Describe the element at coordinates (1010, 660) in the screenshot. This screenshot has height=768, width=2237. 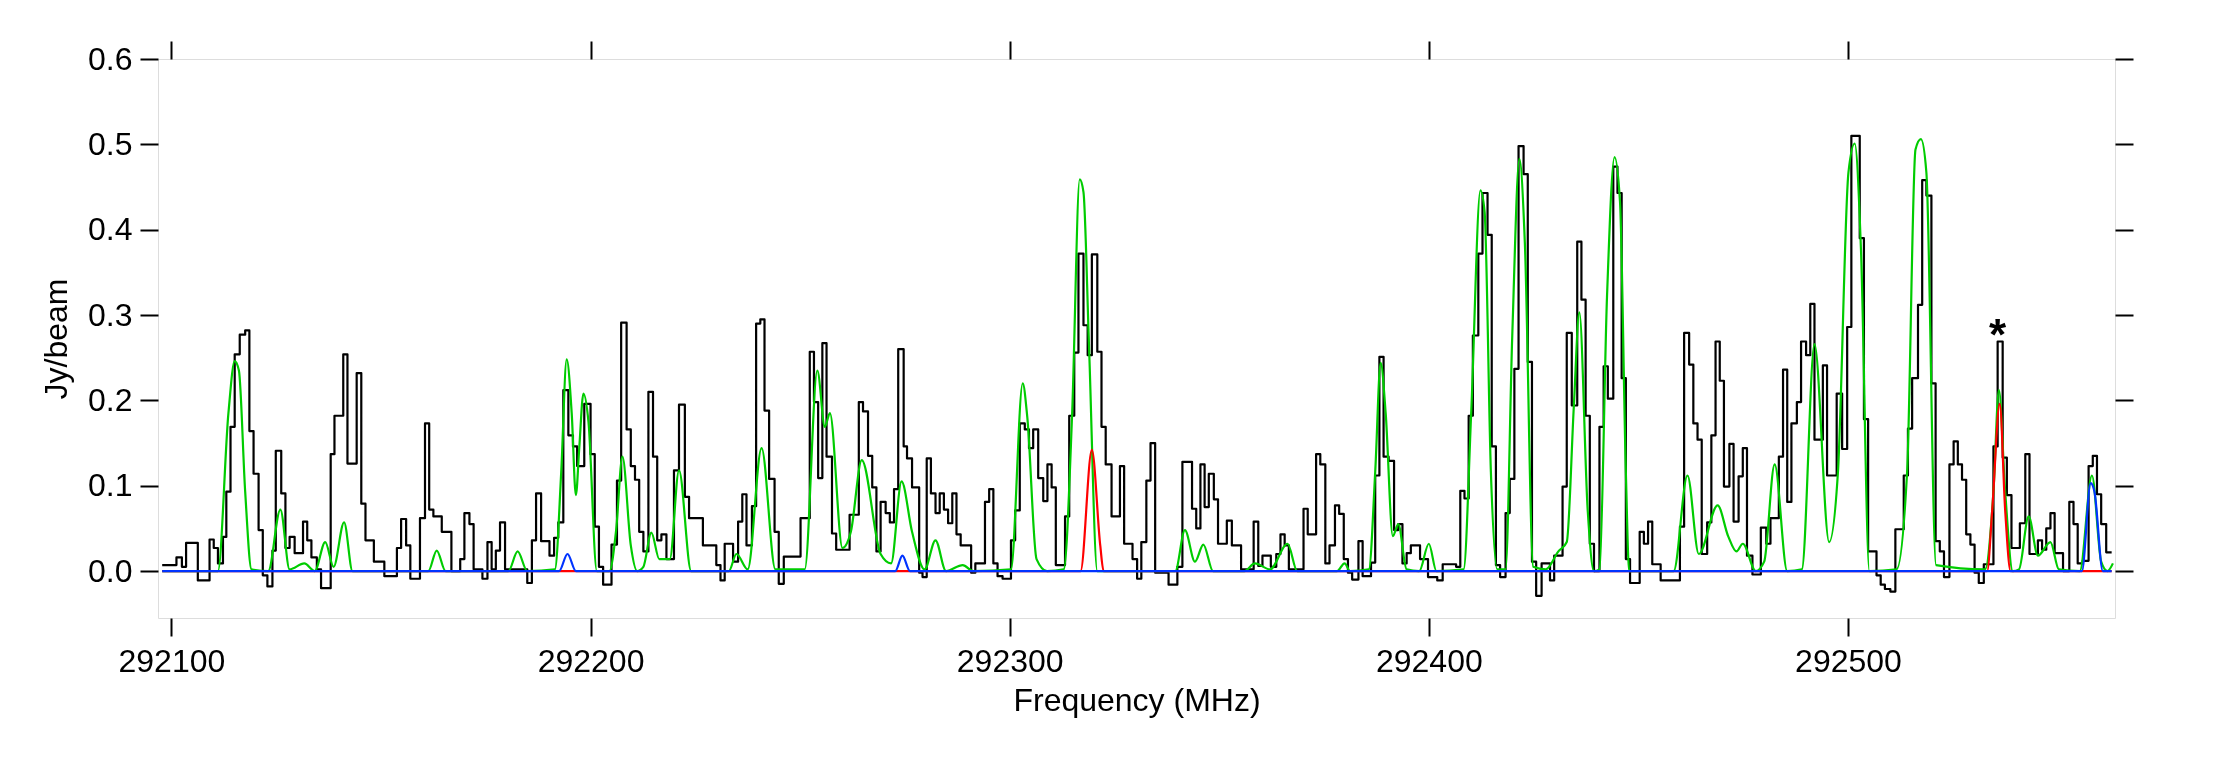
I see `x-tick-label: 292300` at that location.